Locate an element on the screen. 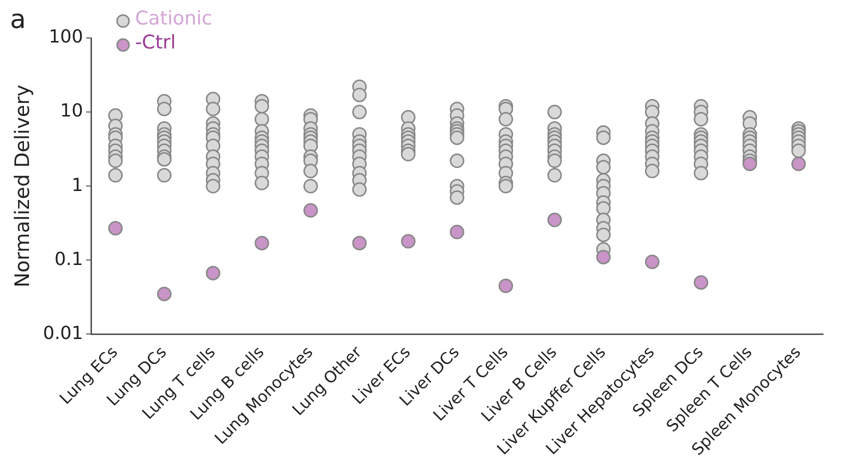 The image size is (851, 471). y-tick-label: 1 is located at coordinates (78, 185).